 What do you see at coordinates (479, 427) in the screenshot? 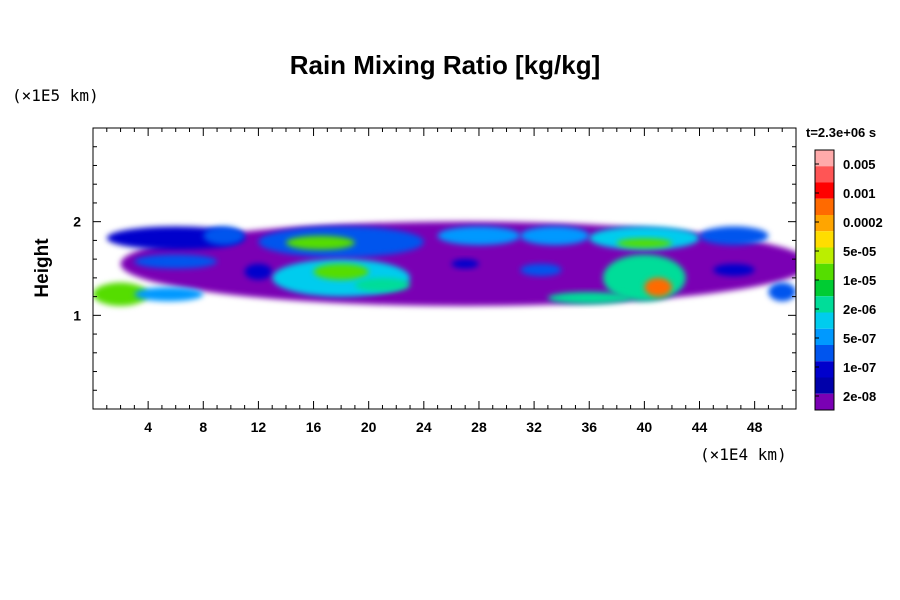
I see `x-tick-label: 28` at bounding box center [479, 427].